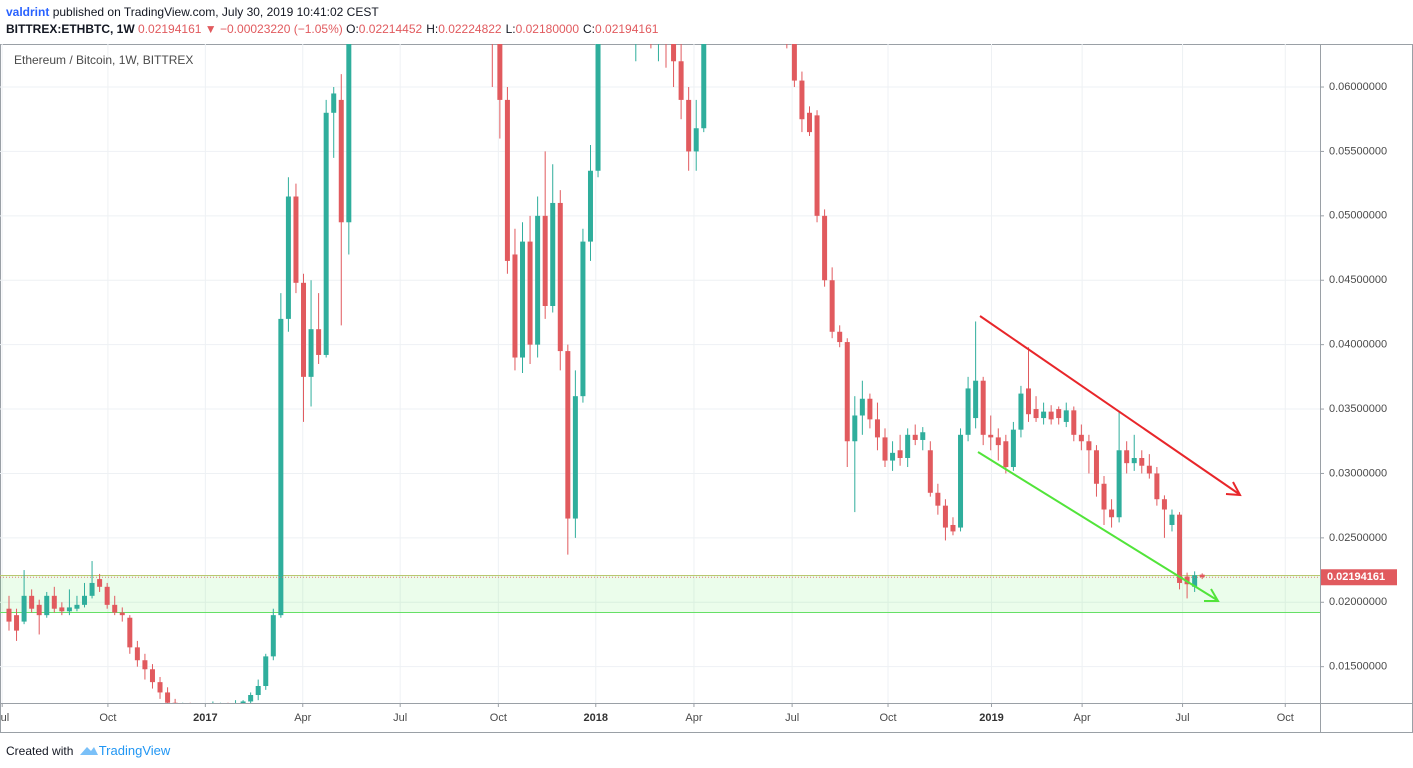 This screenshot has height=768, width=1413. I want to click on support-arrow, so click(1097, 526).